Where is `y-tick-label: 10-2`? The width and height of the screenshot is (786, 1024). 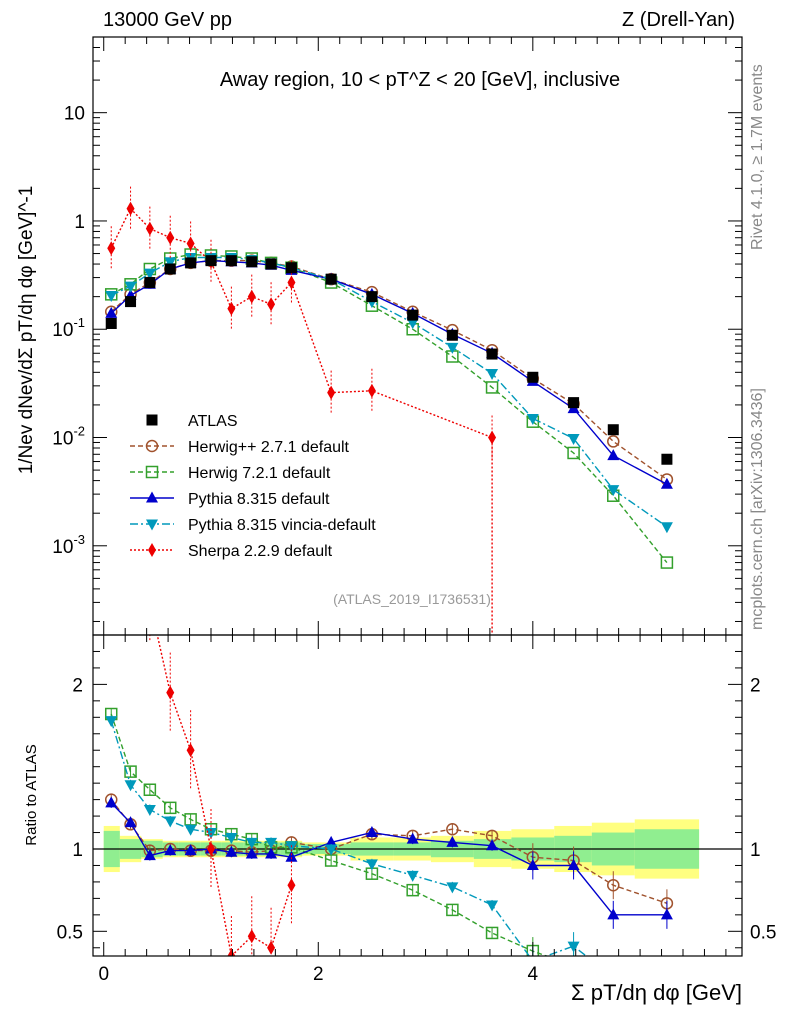 y-tick-label: 10-2 is located at coordinates (68, 437).